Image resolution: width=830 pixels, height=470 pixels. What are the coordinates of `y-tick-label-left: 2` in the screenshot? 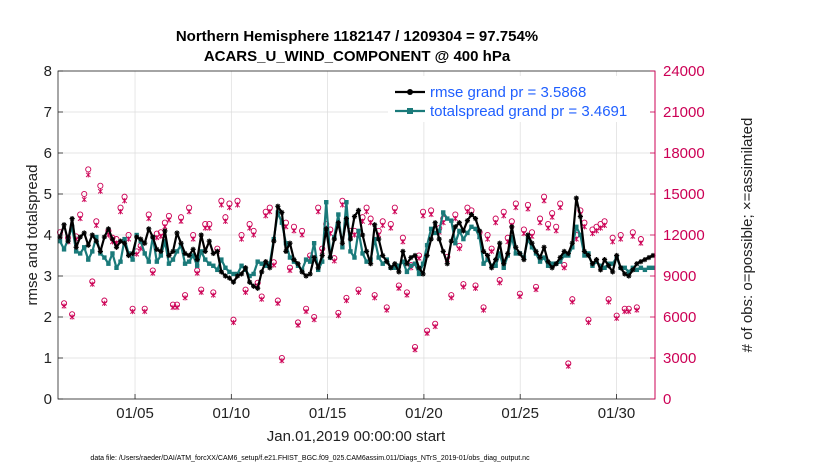 It's located at (48, 317).